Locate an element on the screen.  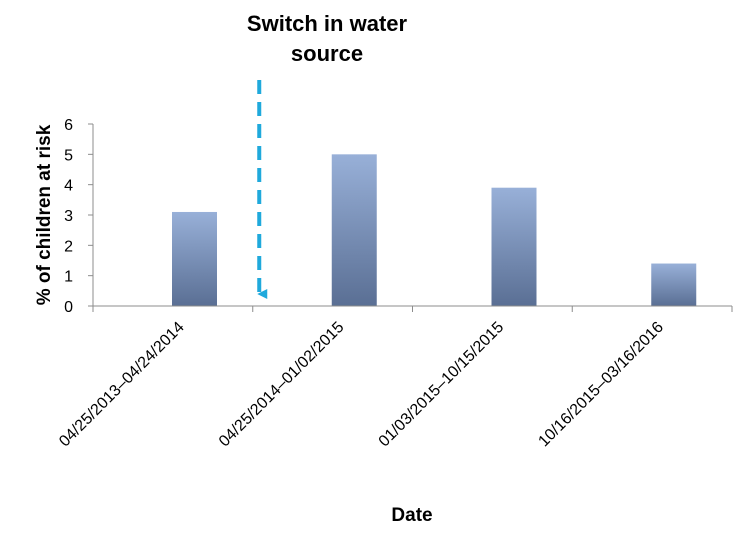
x-category-label: 04/25/2013–04/24/2014 is located at coordinates (122, 385).